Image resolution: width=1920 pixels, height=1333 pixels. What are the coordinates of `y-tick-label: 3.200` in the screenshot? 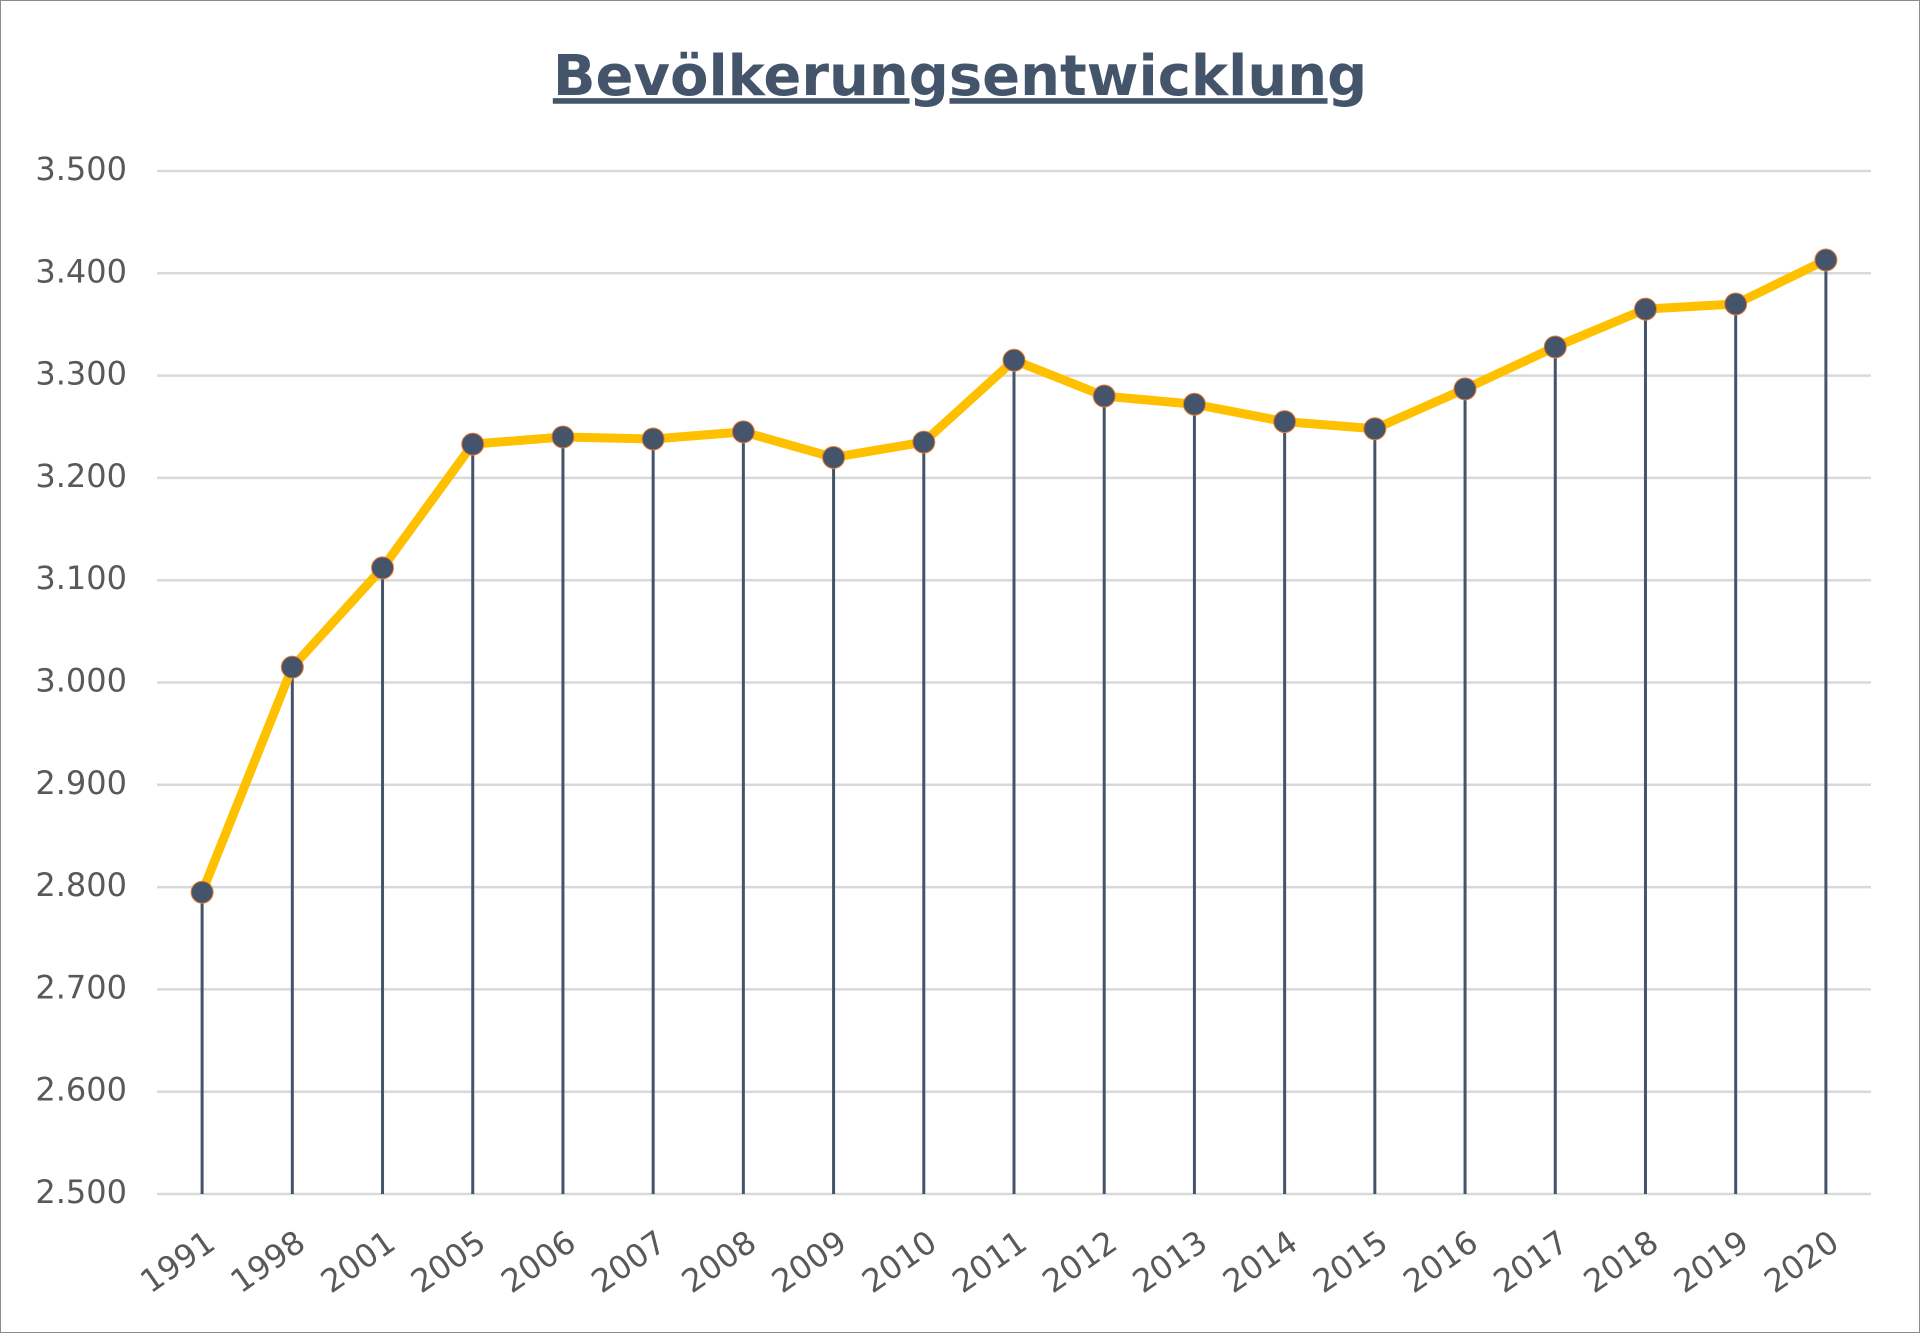 It's located at (81, 476).